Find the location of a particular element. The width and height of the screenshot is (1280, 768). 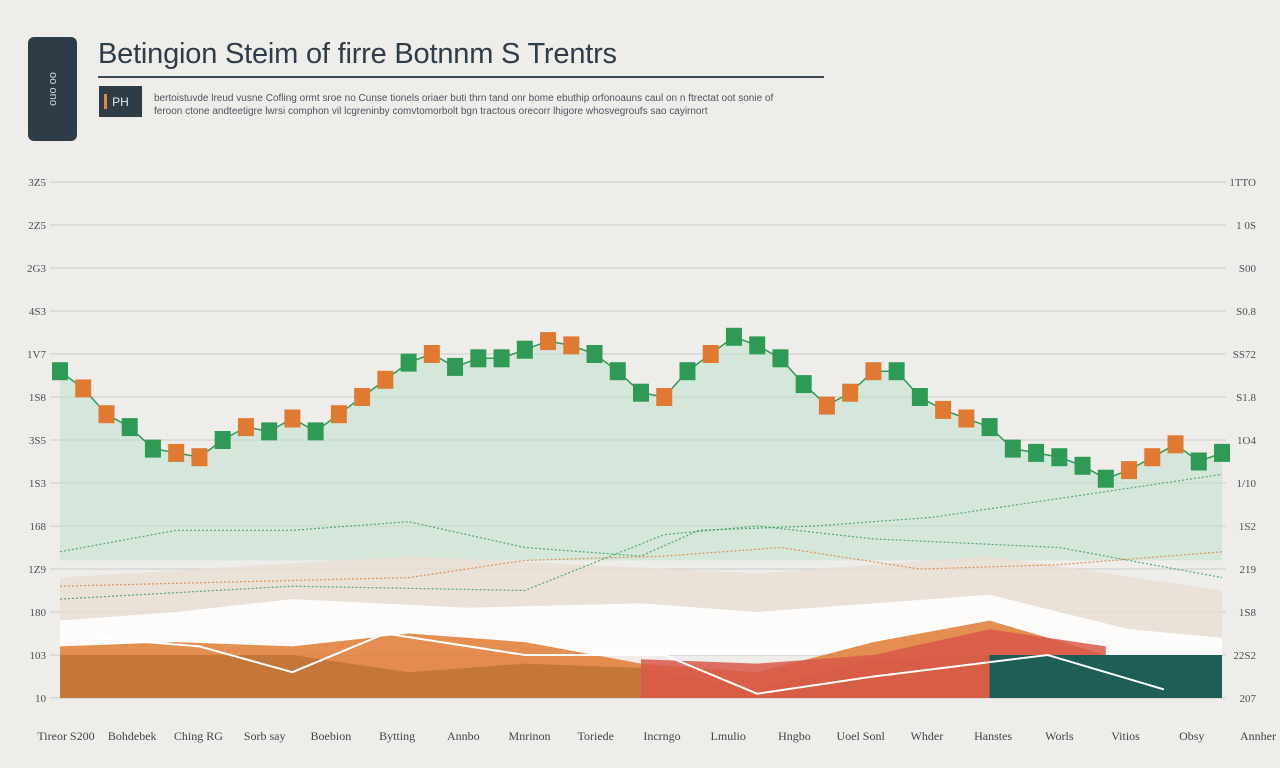

y-tick-right: 1O4 is located at coordinates (1246, 441).